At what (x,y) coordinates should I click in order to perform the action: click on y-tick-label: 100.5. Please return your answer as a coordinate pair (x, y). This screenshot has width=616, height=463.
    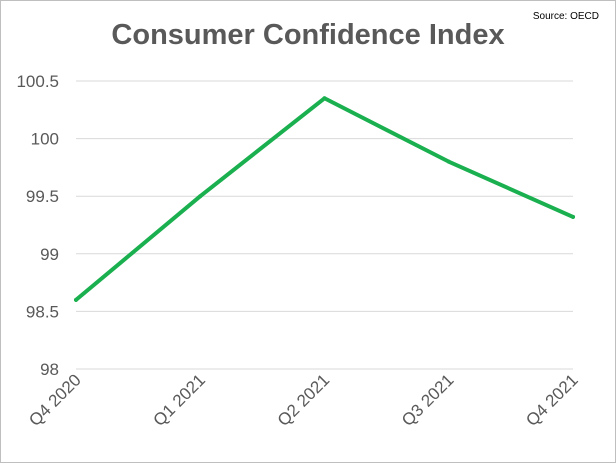
    Looking at the image, I should click on (37, 81).